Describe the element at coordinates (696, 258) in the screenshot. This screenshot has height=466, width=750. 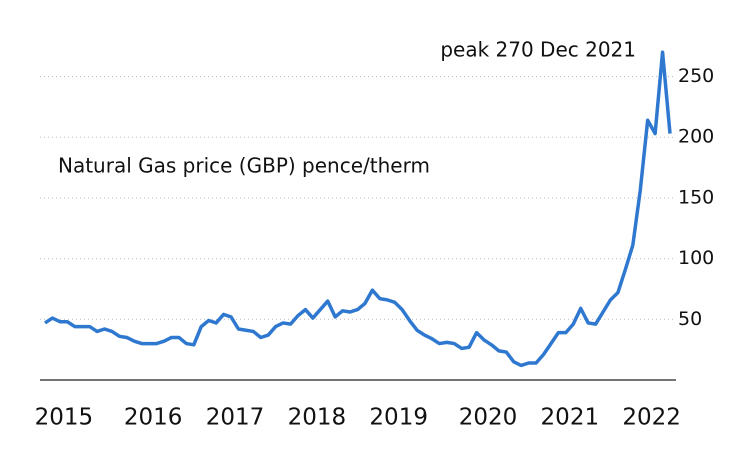
I see `y-tick-label: 100` at that location.